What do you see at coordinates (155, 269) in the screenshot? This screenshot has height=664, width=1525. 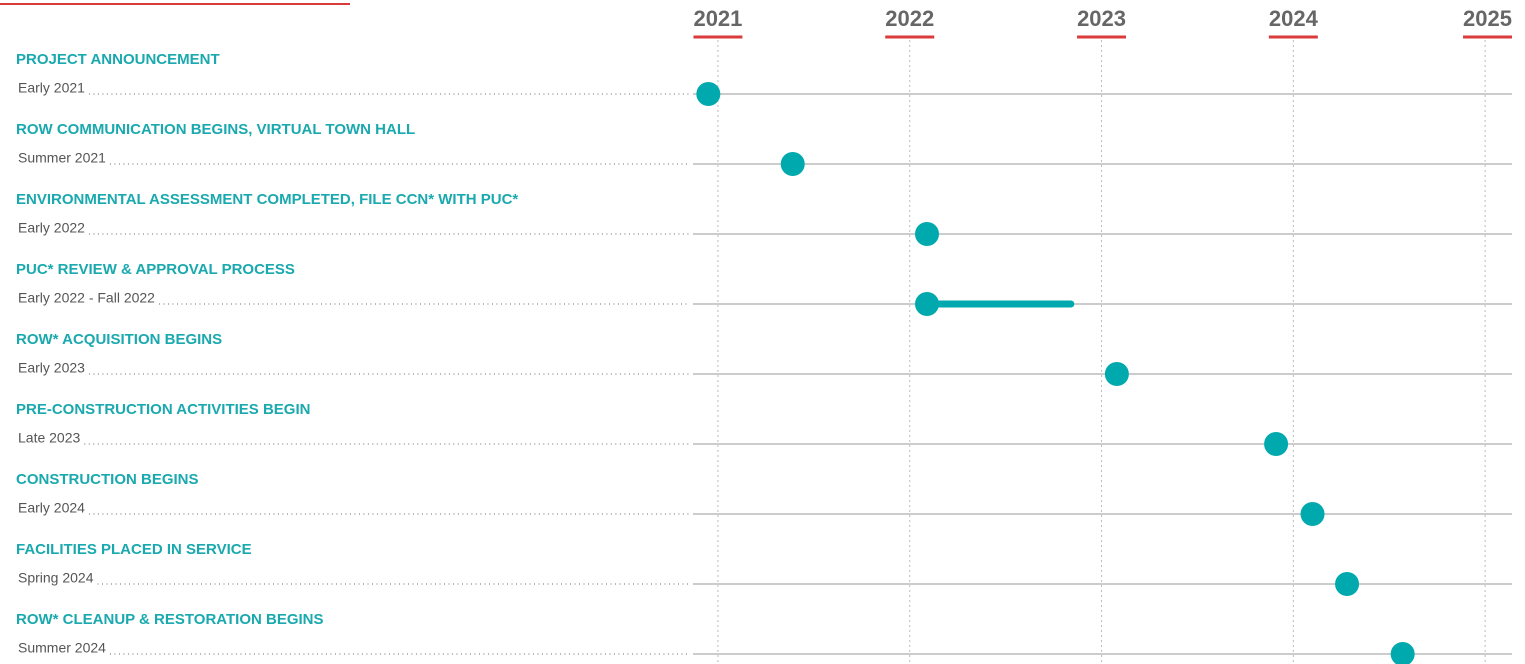 I see `event-title: PUC* REVIEW & APPROVAL PROCESS` at bounding box center [155, 269].